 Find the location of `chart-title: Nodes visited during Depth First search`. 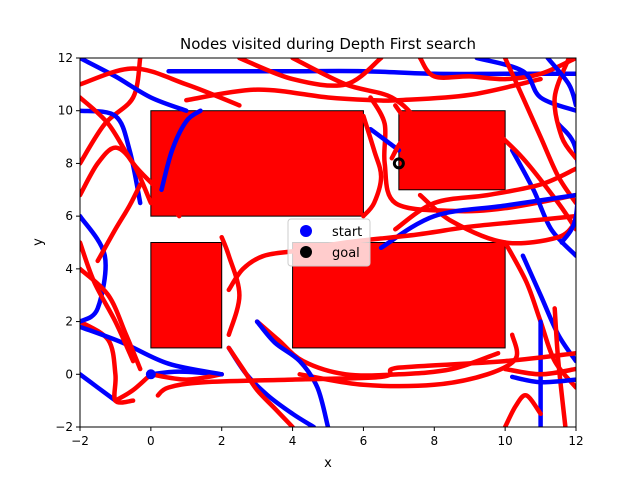

chart-title: Nodes visited during Depth First search is located at coordinates (328, 44).